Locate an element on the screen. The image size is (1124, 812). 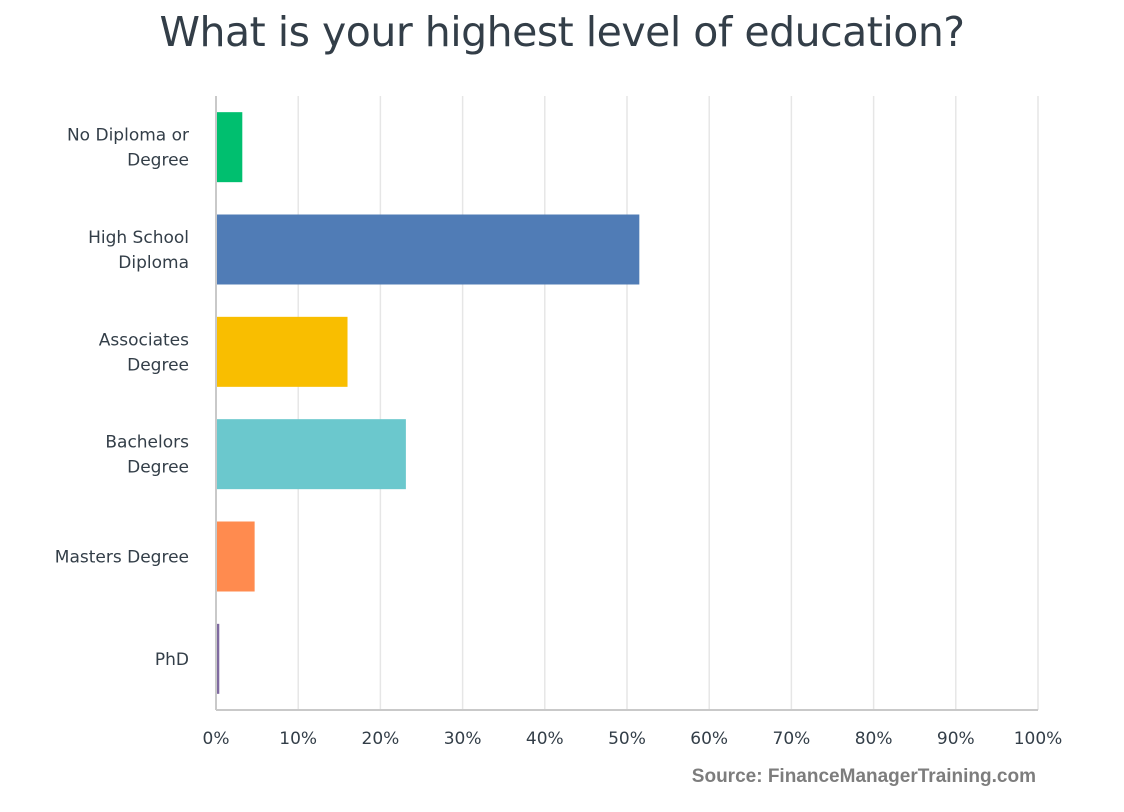
x-tick-label: 30% is located at coordinates (463, 739).